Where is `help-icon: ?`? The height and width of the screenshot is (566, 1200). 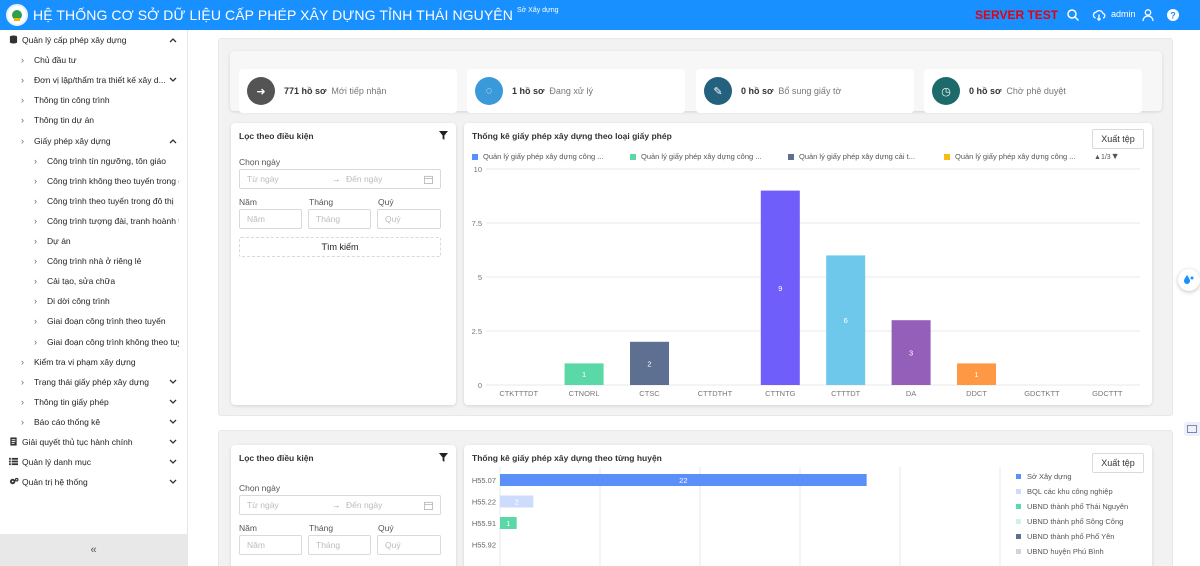 help-icon: ? is located at coordinates (1173, 15).